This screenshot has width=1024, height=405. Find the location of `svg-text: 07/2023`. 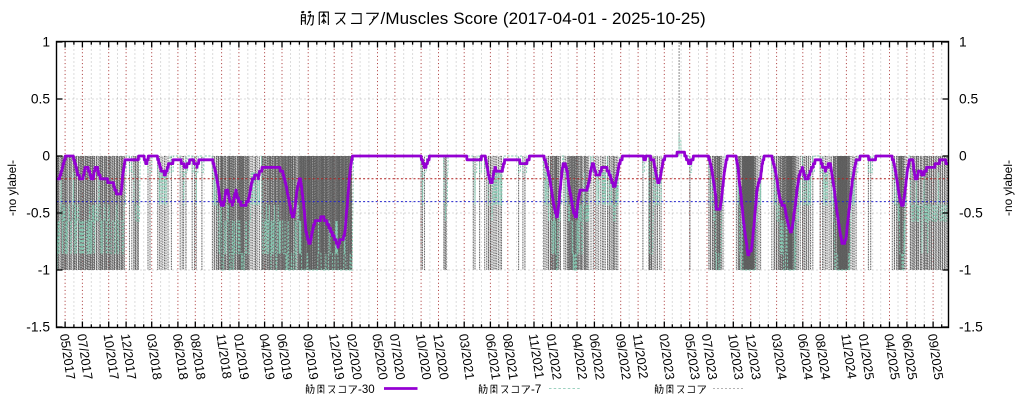

svg-text: 07/2023 is located at coordinates (710, 357).